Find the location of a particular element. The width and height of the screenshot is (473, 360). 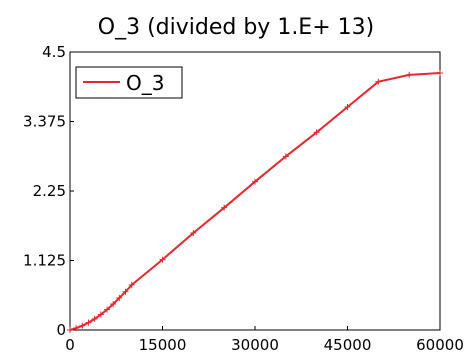

x-tick-label: 0 is located at coordinates (70, 345).